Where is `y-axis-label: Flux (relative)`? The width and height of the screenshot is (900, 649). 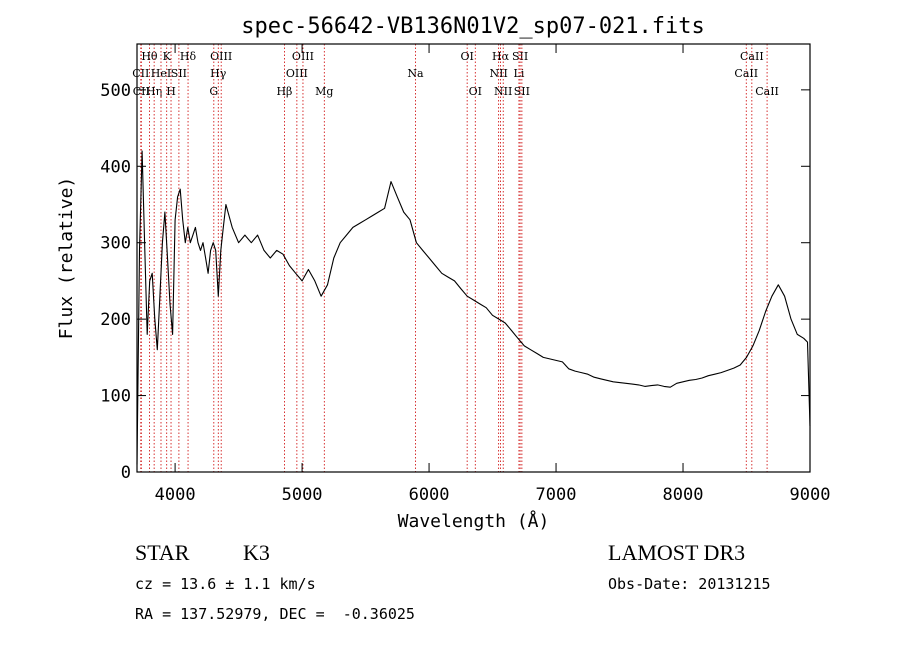
y-axis-label: Flux (relative) is located at coordinates (66, 258).